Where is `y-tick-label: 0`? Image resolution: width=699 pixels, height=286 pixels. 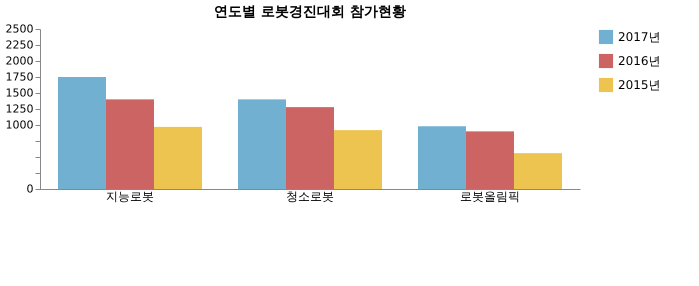
y-tick-label: 0 is located at coordinates (30, 189).